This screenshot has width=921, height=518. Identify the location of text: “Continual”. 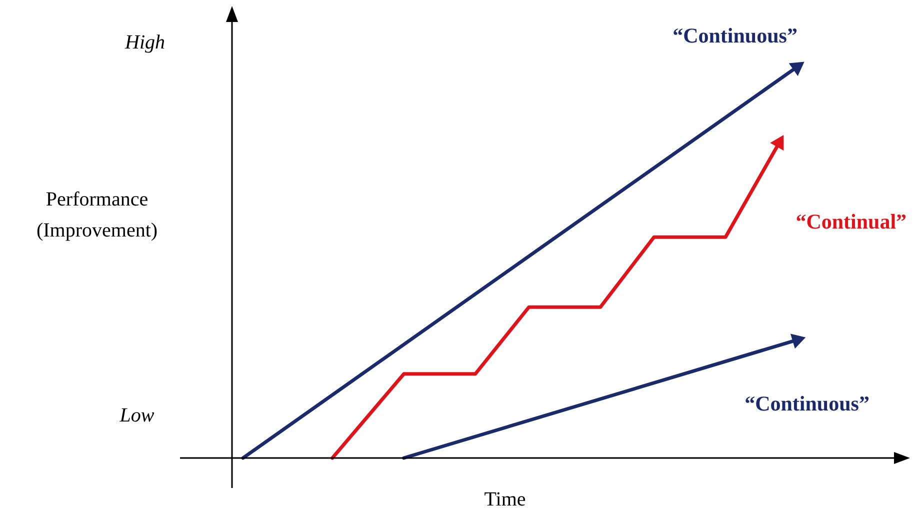
(851, 221).